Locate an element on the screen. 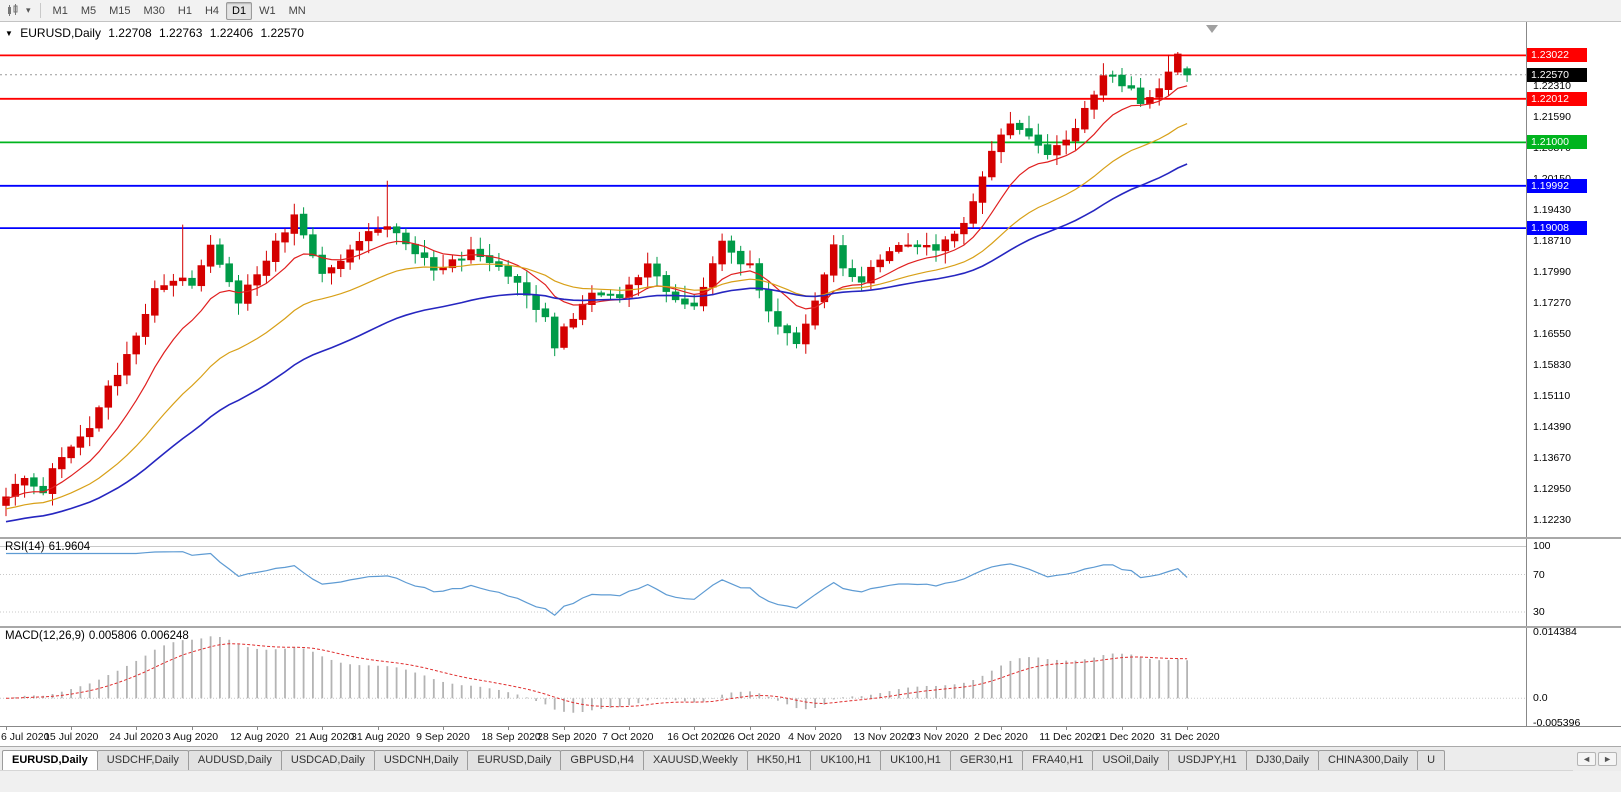  rsi-value: 61.9604 is located at coordinates (69, 547).